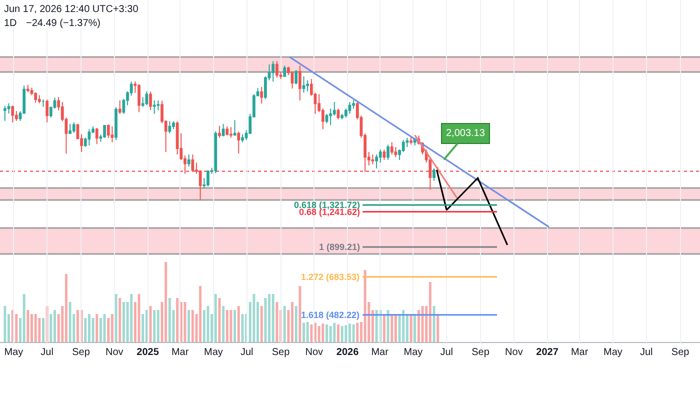 The image size is (700, 394). Describe the element at coordinates (330, 277) in the screenshot. I see `ref-line-label: 1.272 (683.53)` at that location.